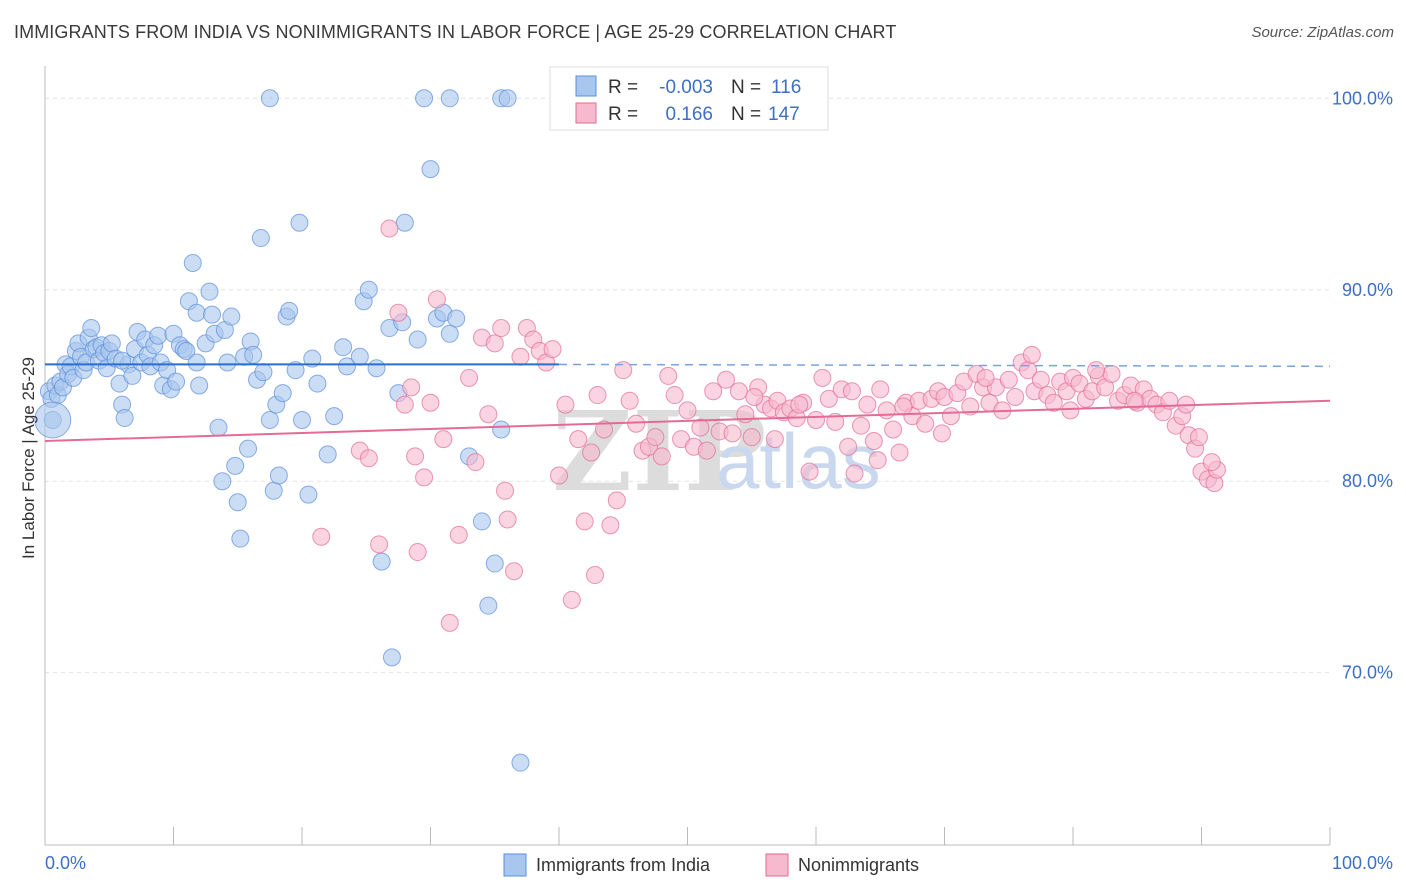 Image resolution: width=1406 pixels, height=892 pixels. Describe the element at coordinates (53, 420) in the screenshot. I see `point-immigrants-india-large` at that location.